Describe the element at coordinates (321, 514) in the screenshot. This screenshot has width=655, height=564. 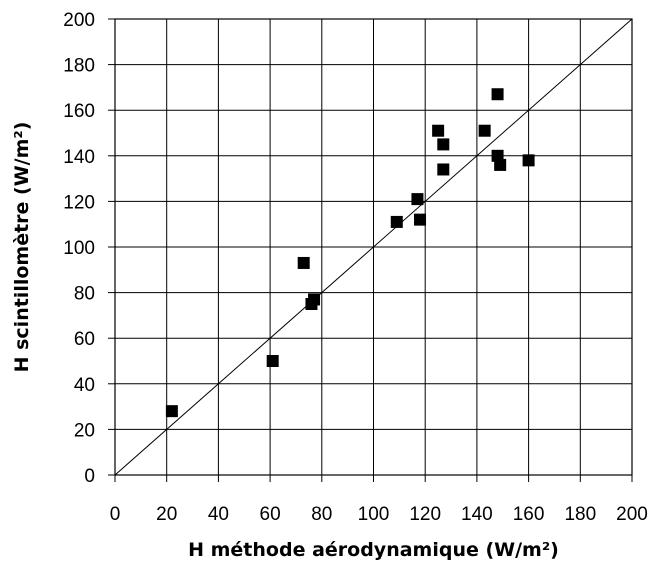
I see `x-tick-label: 80` at that location.